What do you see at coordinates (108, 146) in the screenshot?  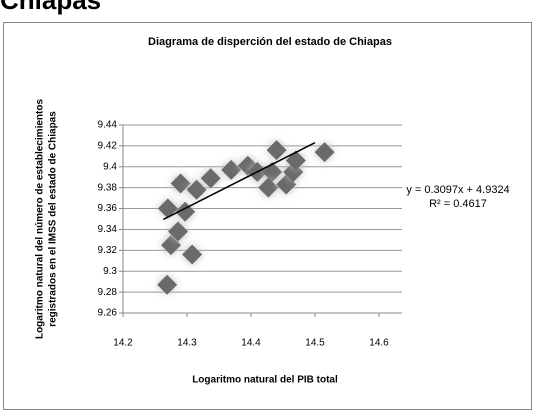 I see `y-tick-label: 9.42` at bounding box center [108, 146].